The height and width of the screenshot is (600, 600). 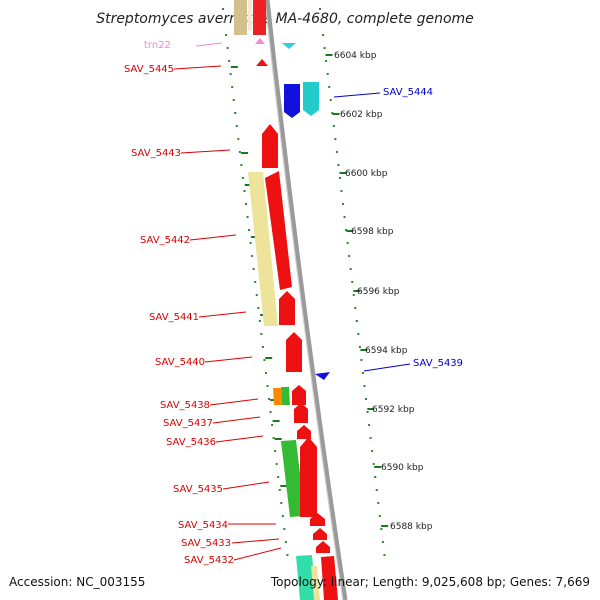 I want to click on kbp-label: 6604 kbp, so click(x=355, y=56).